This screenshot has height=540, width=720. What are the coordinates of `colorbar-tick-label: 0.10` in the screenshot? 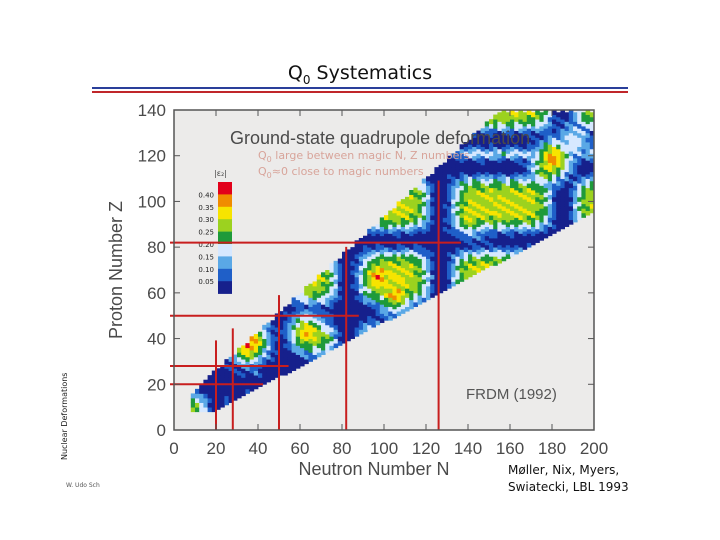 It's located at (206, 270).